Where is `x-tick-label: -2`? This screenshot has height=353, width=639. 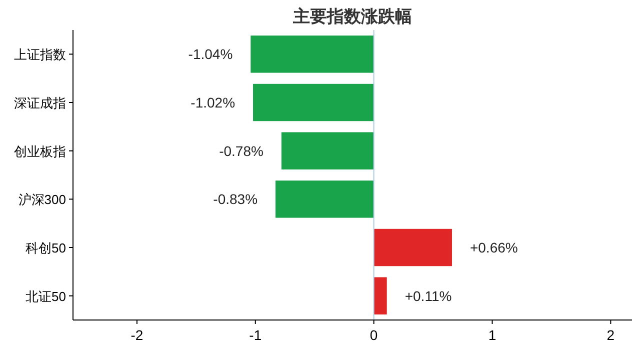 x-tick-label: -2 is located at coordinates (137, 335).